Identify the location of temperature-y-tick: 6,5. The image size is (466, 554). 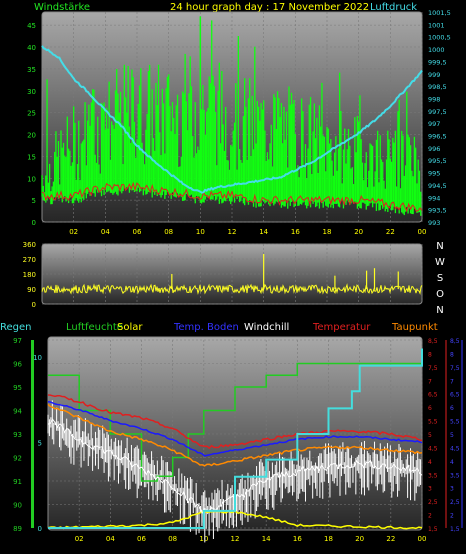
(433, 395).